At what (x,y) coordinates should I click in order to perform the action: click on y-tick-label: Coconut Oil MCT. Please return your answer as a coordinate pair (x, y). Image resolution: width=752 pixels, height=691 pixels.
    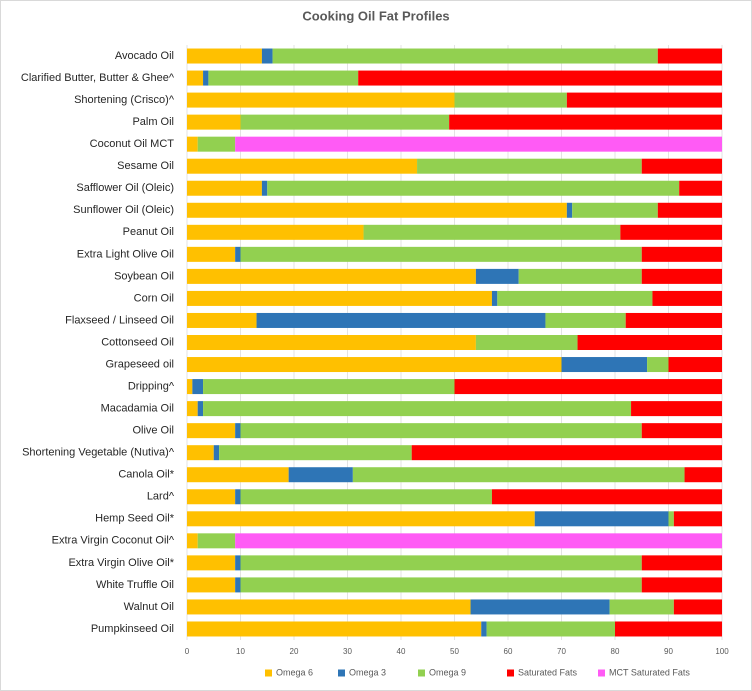
    Looking at the image, I should click on (132, 144).